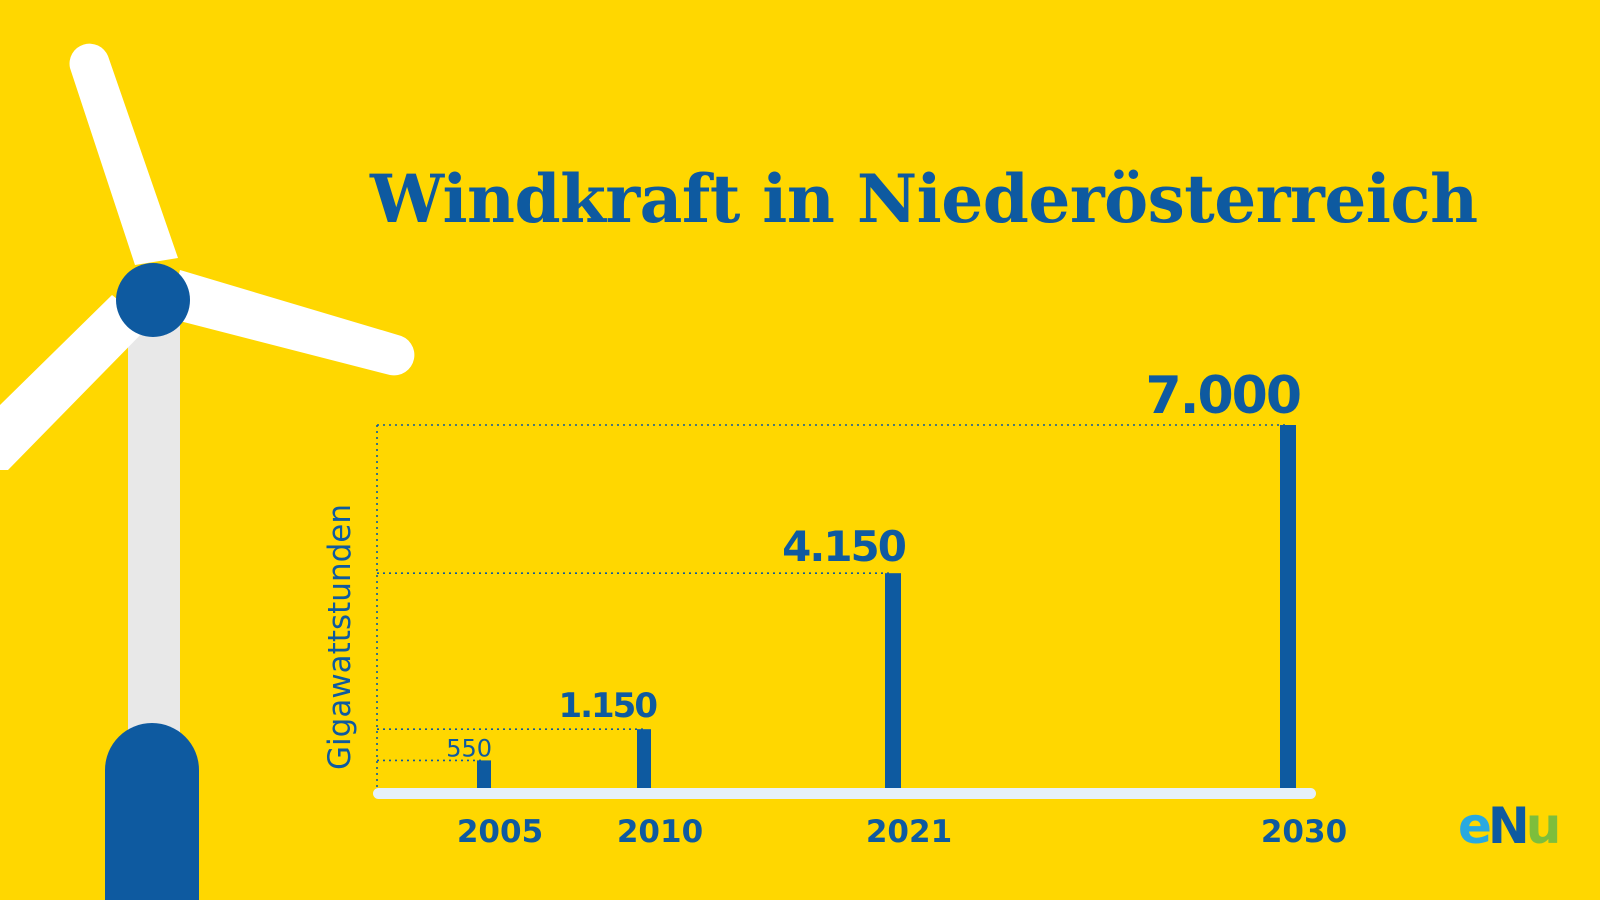 The image size is (1600, 900). What do you see at coordinates (1304, 832) in the screenshot?
I see `x-tick-label: 2030` at bounding box center [1304, 832].